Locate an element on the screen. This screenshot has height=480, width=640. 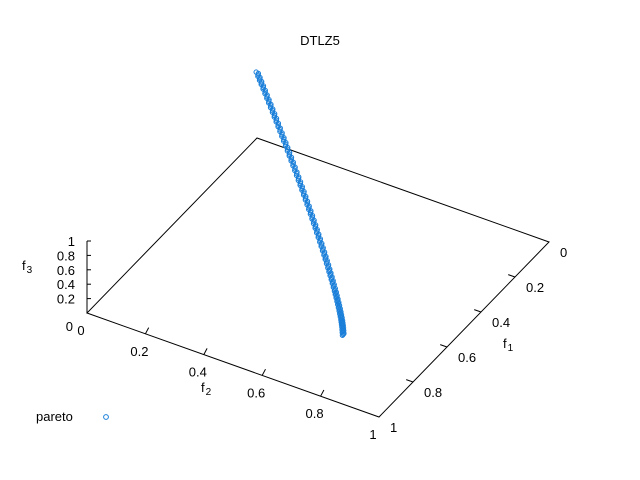
f3-tick-label: 0.8 is located at coordinates (66, 255).